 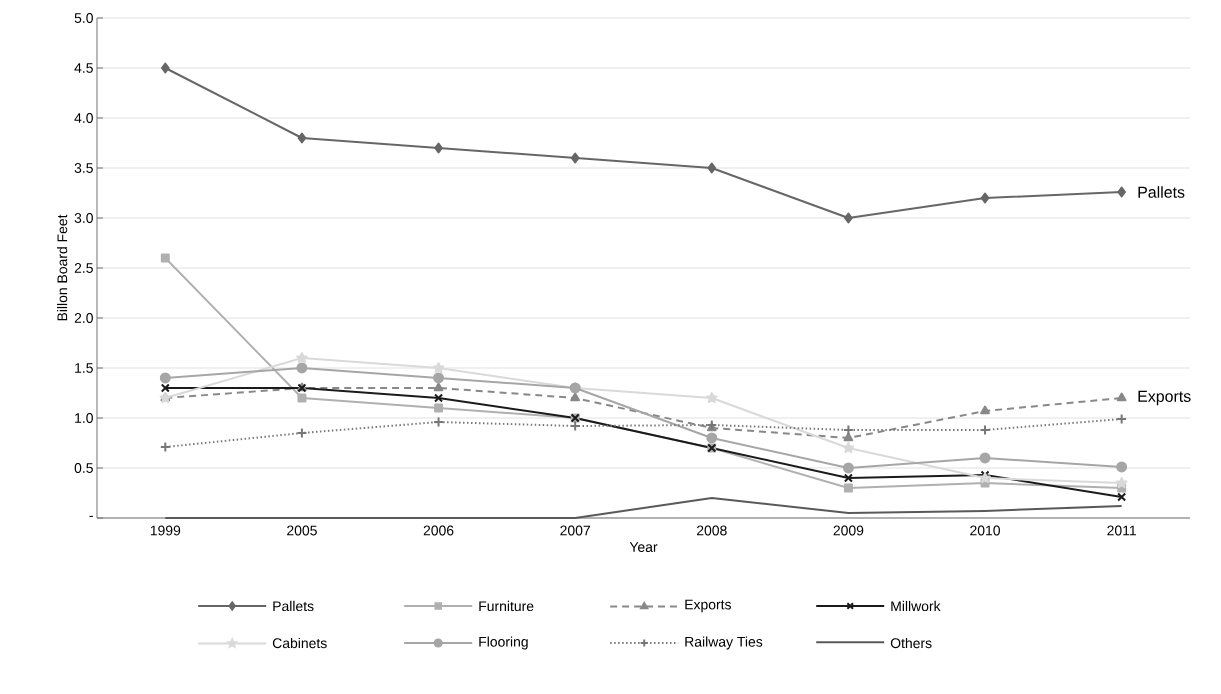 I want to click on y-axis-title: Billon Board Feet, so click(x=62, y=267).